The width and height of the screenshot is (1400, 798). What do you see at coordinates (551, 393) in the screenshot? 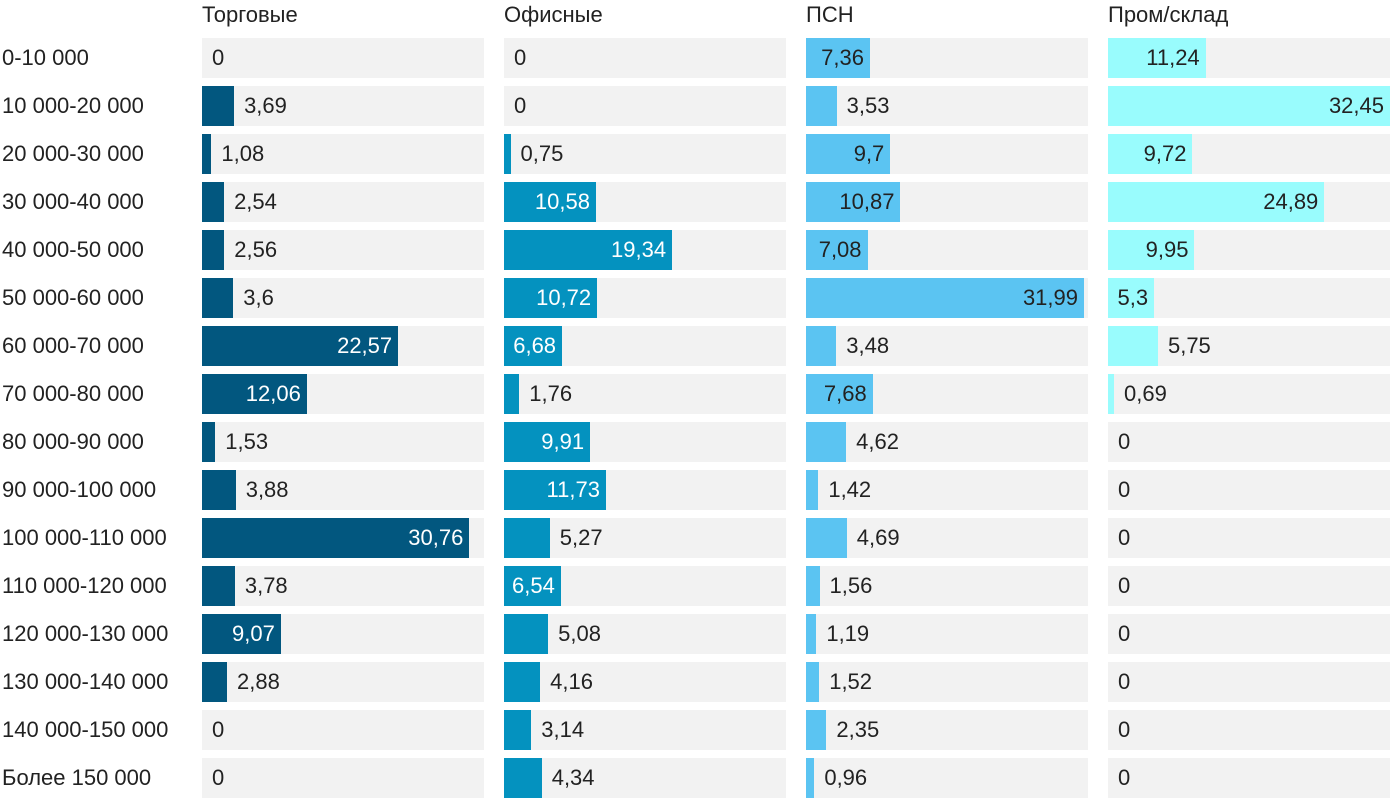
I see `data-label: 1,76` at bounding box center [551, 393].